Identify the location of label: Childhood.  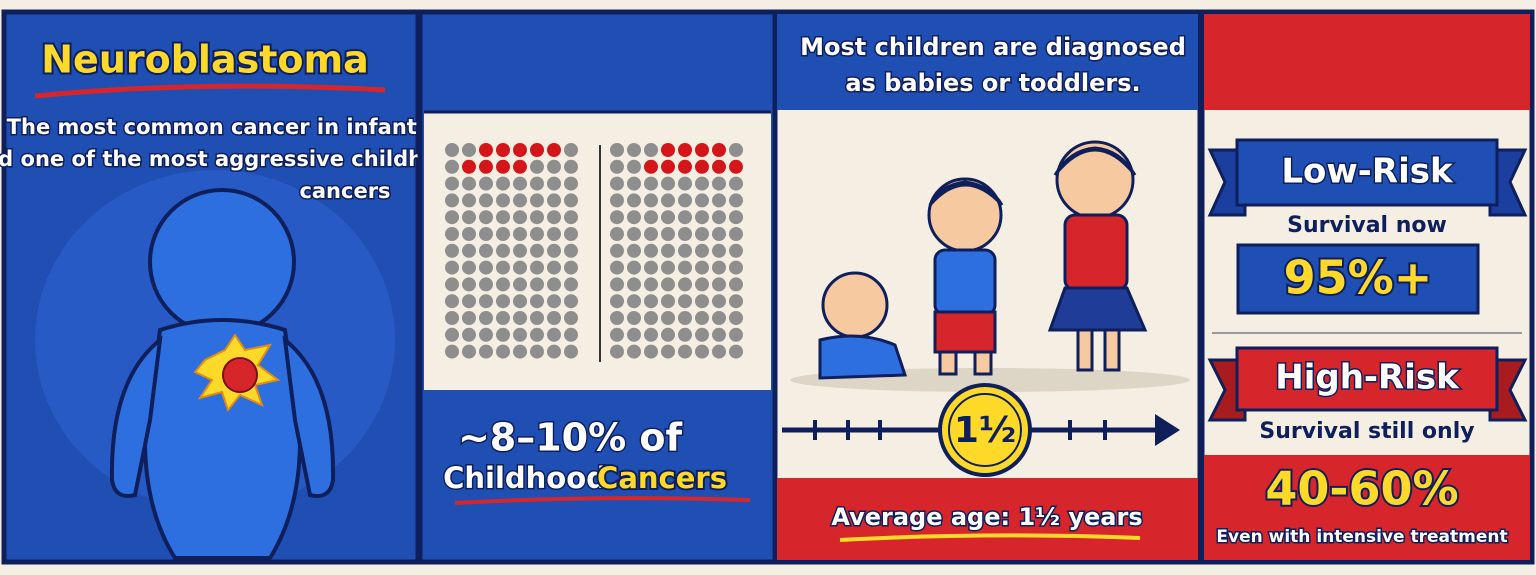
(525, 478).